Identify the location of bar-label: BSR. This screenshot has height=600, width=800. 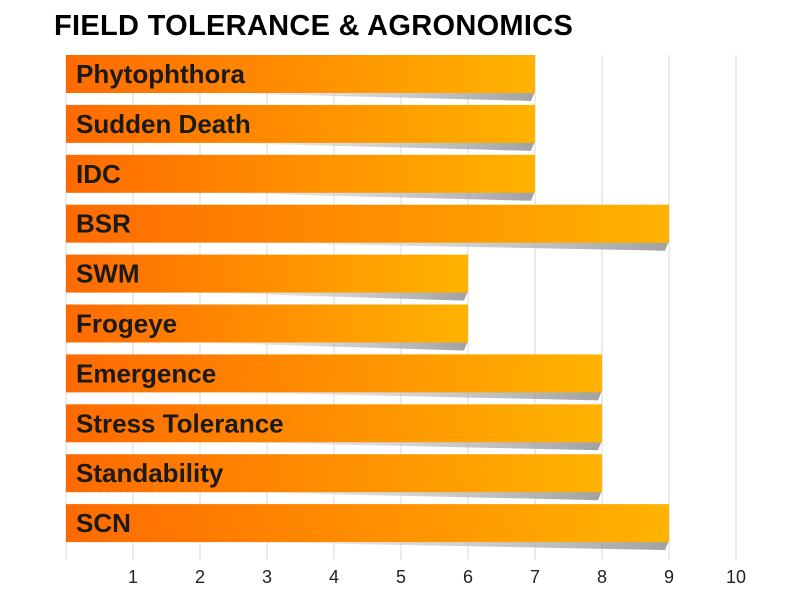
(103, 224).